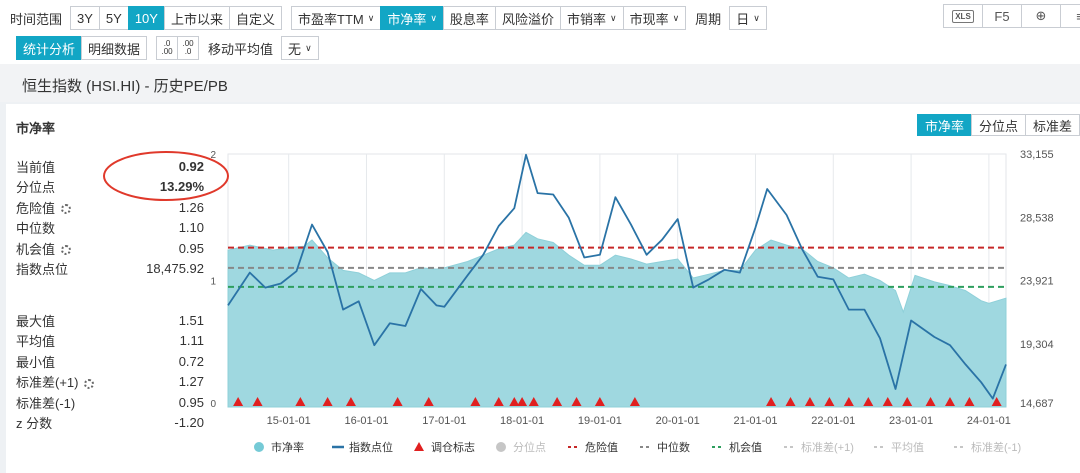 The width and height of the screenshot is (1080, 473). What do you see at coordinates (167, 43) in the screenshot?
I see `decimal-icon-top: .0` at bounding box center [167, 43].